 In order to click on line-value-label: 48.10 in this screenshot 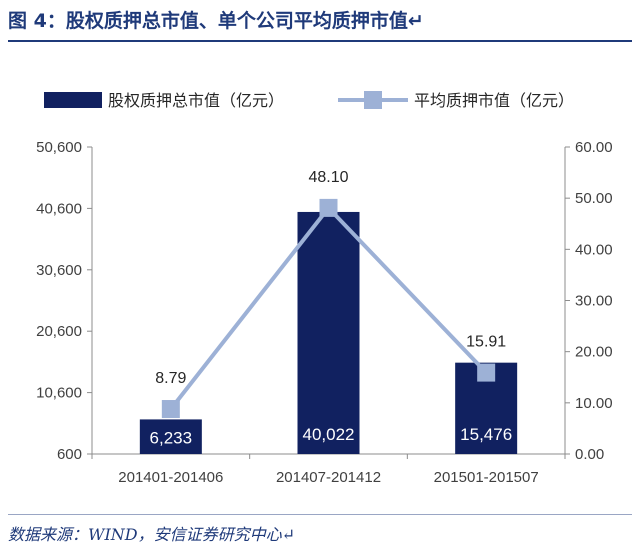, I will do `click(328, 177)`.